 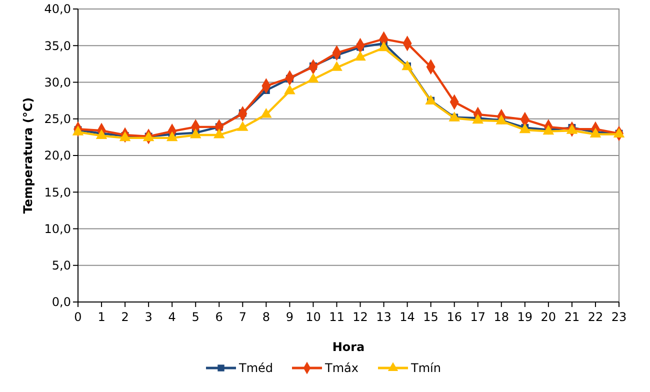 What do you see at coordinates (454, 317) in the screenshot?
I see `x-tick-label: 16` at bounding box center [454, 317].